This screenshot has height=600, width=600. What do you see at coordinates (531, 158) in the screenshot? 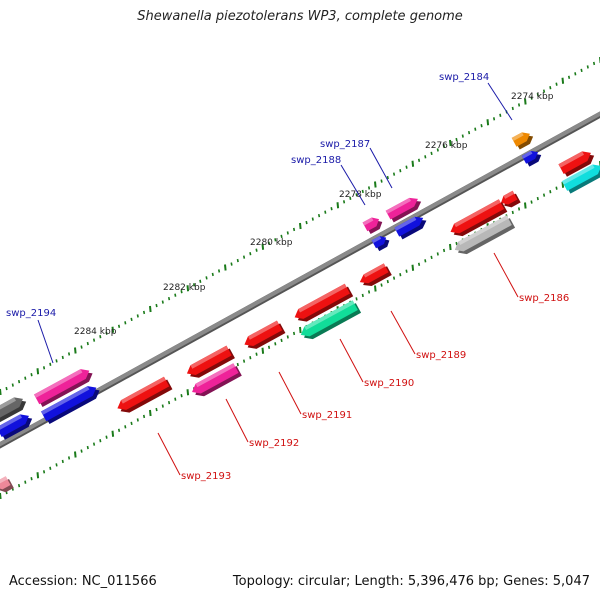
I see `gene-block-swp-2184b` at bounding box center [531, 158].